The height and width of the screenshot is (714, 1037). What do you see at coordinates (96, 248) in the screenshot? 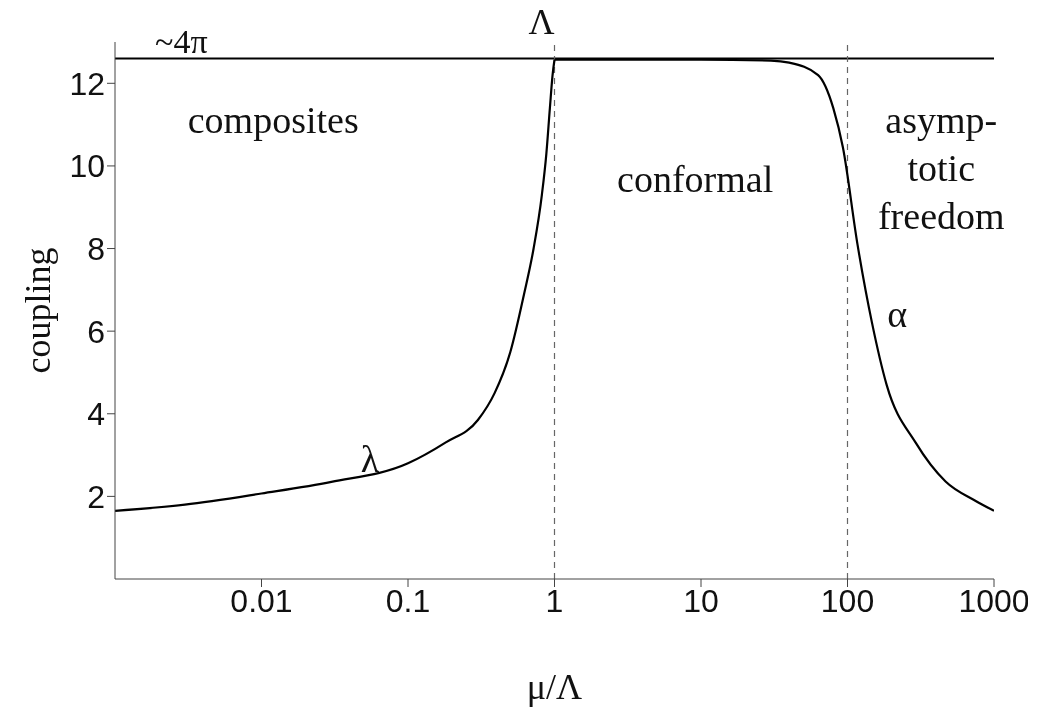
I see `y-tick-label: 8` at bounding box center [96, 248].